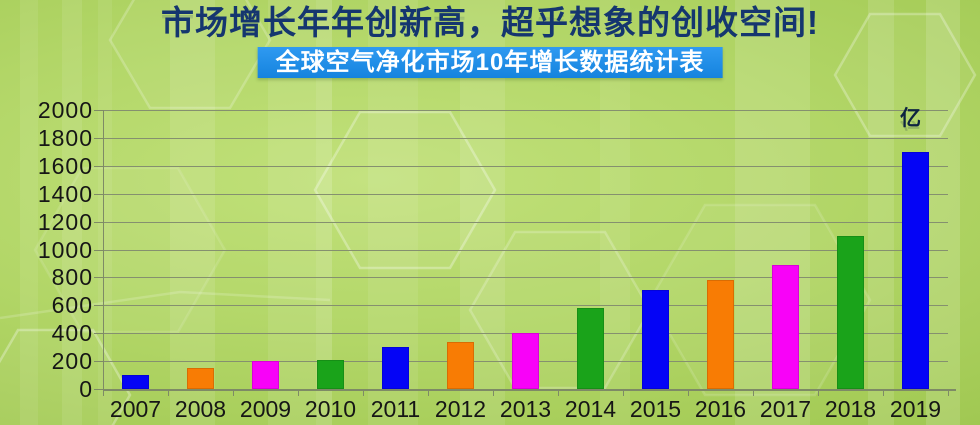  Describe the element at coordinates (720, 409) in the screenshot. I see `x-axis-label-2016: 2016` at that location.